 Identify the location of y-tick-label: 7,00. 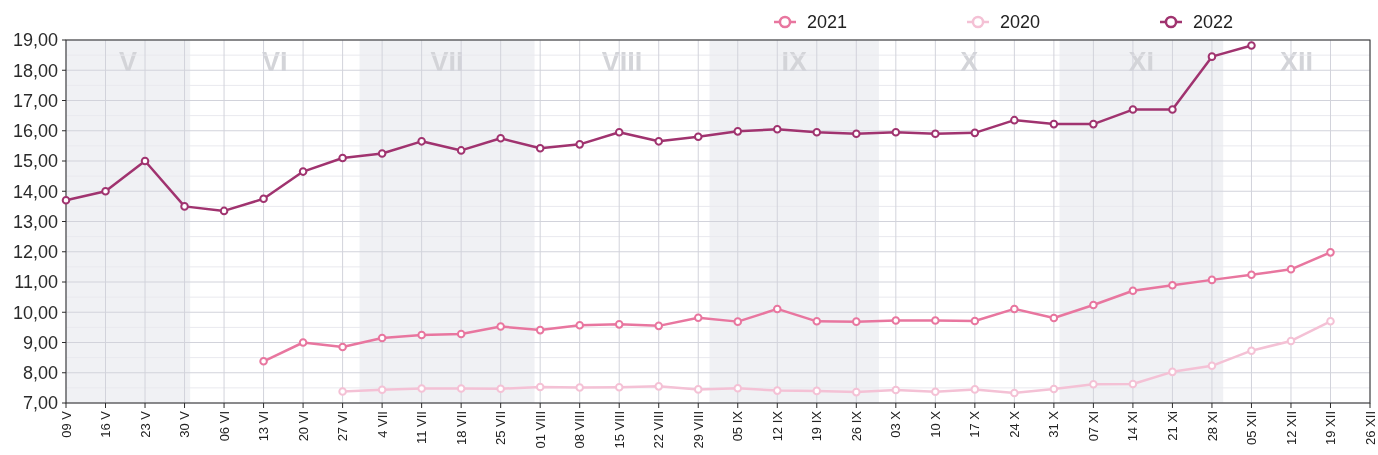
(40, 403).